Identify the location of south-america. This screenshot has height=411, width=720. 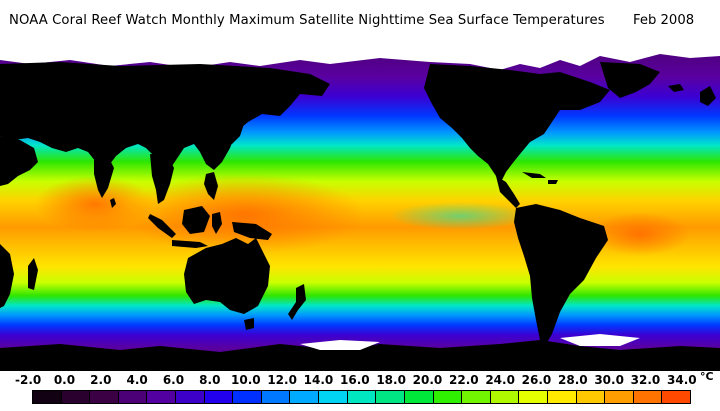
(561, 274).